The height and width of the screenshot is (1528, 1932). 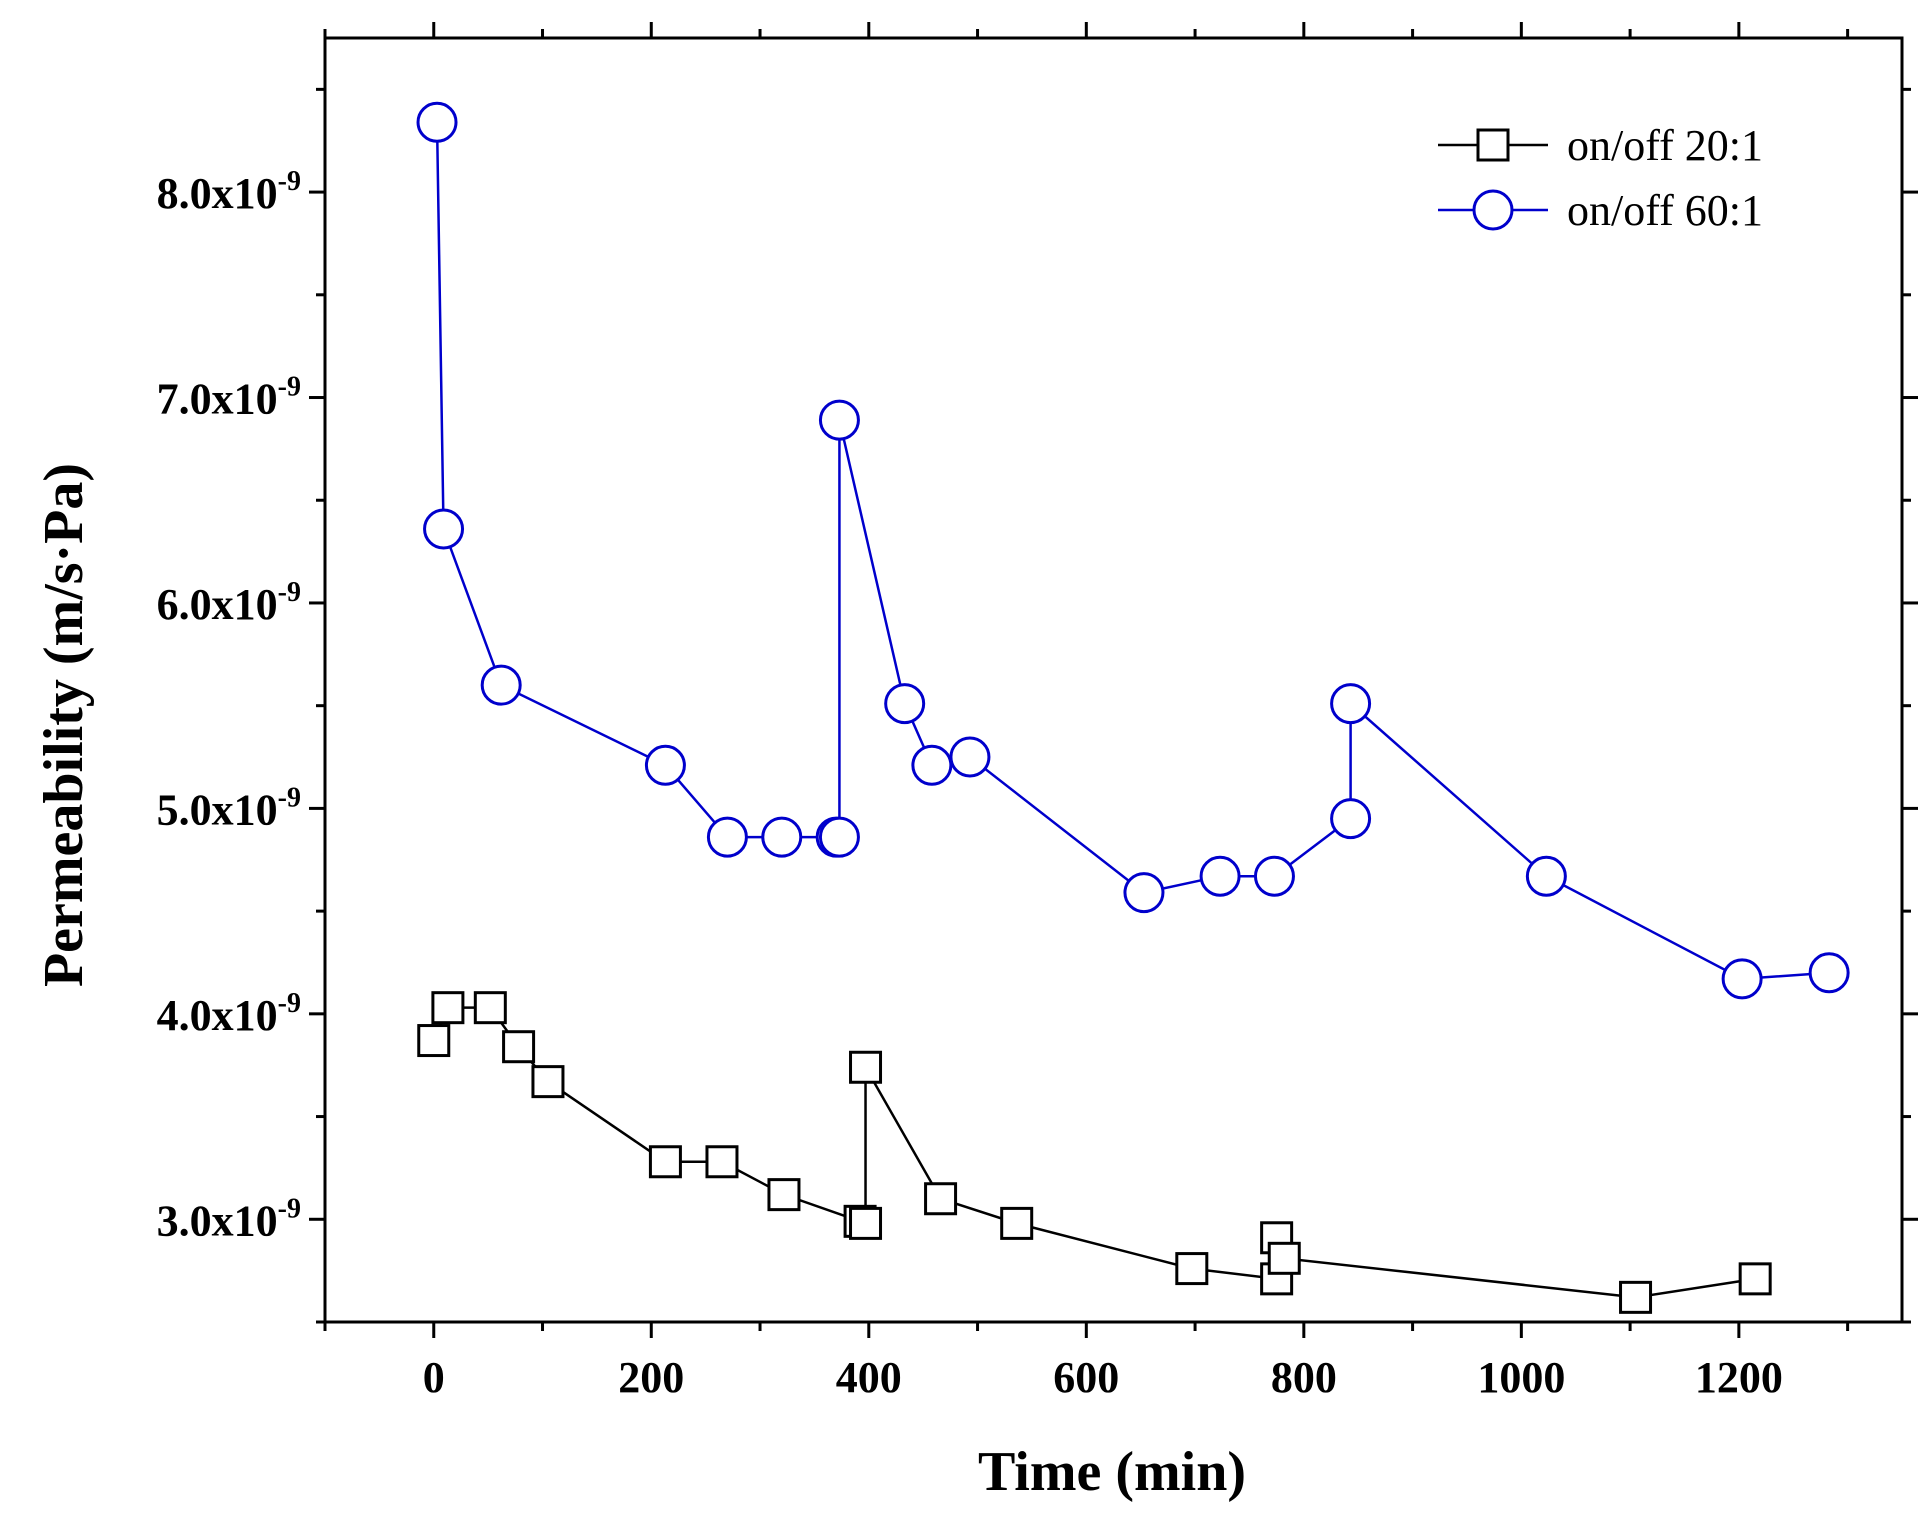 What do you see at coordinates (1493, 145) in the screenshot?
I see `legend-square-marker` at bounding box center [1493, 145].